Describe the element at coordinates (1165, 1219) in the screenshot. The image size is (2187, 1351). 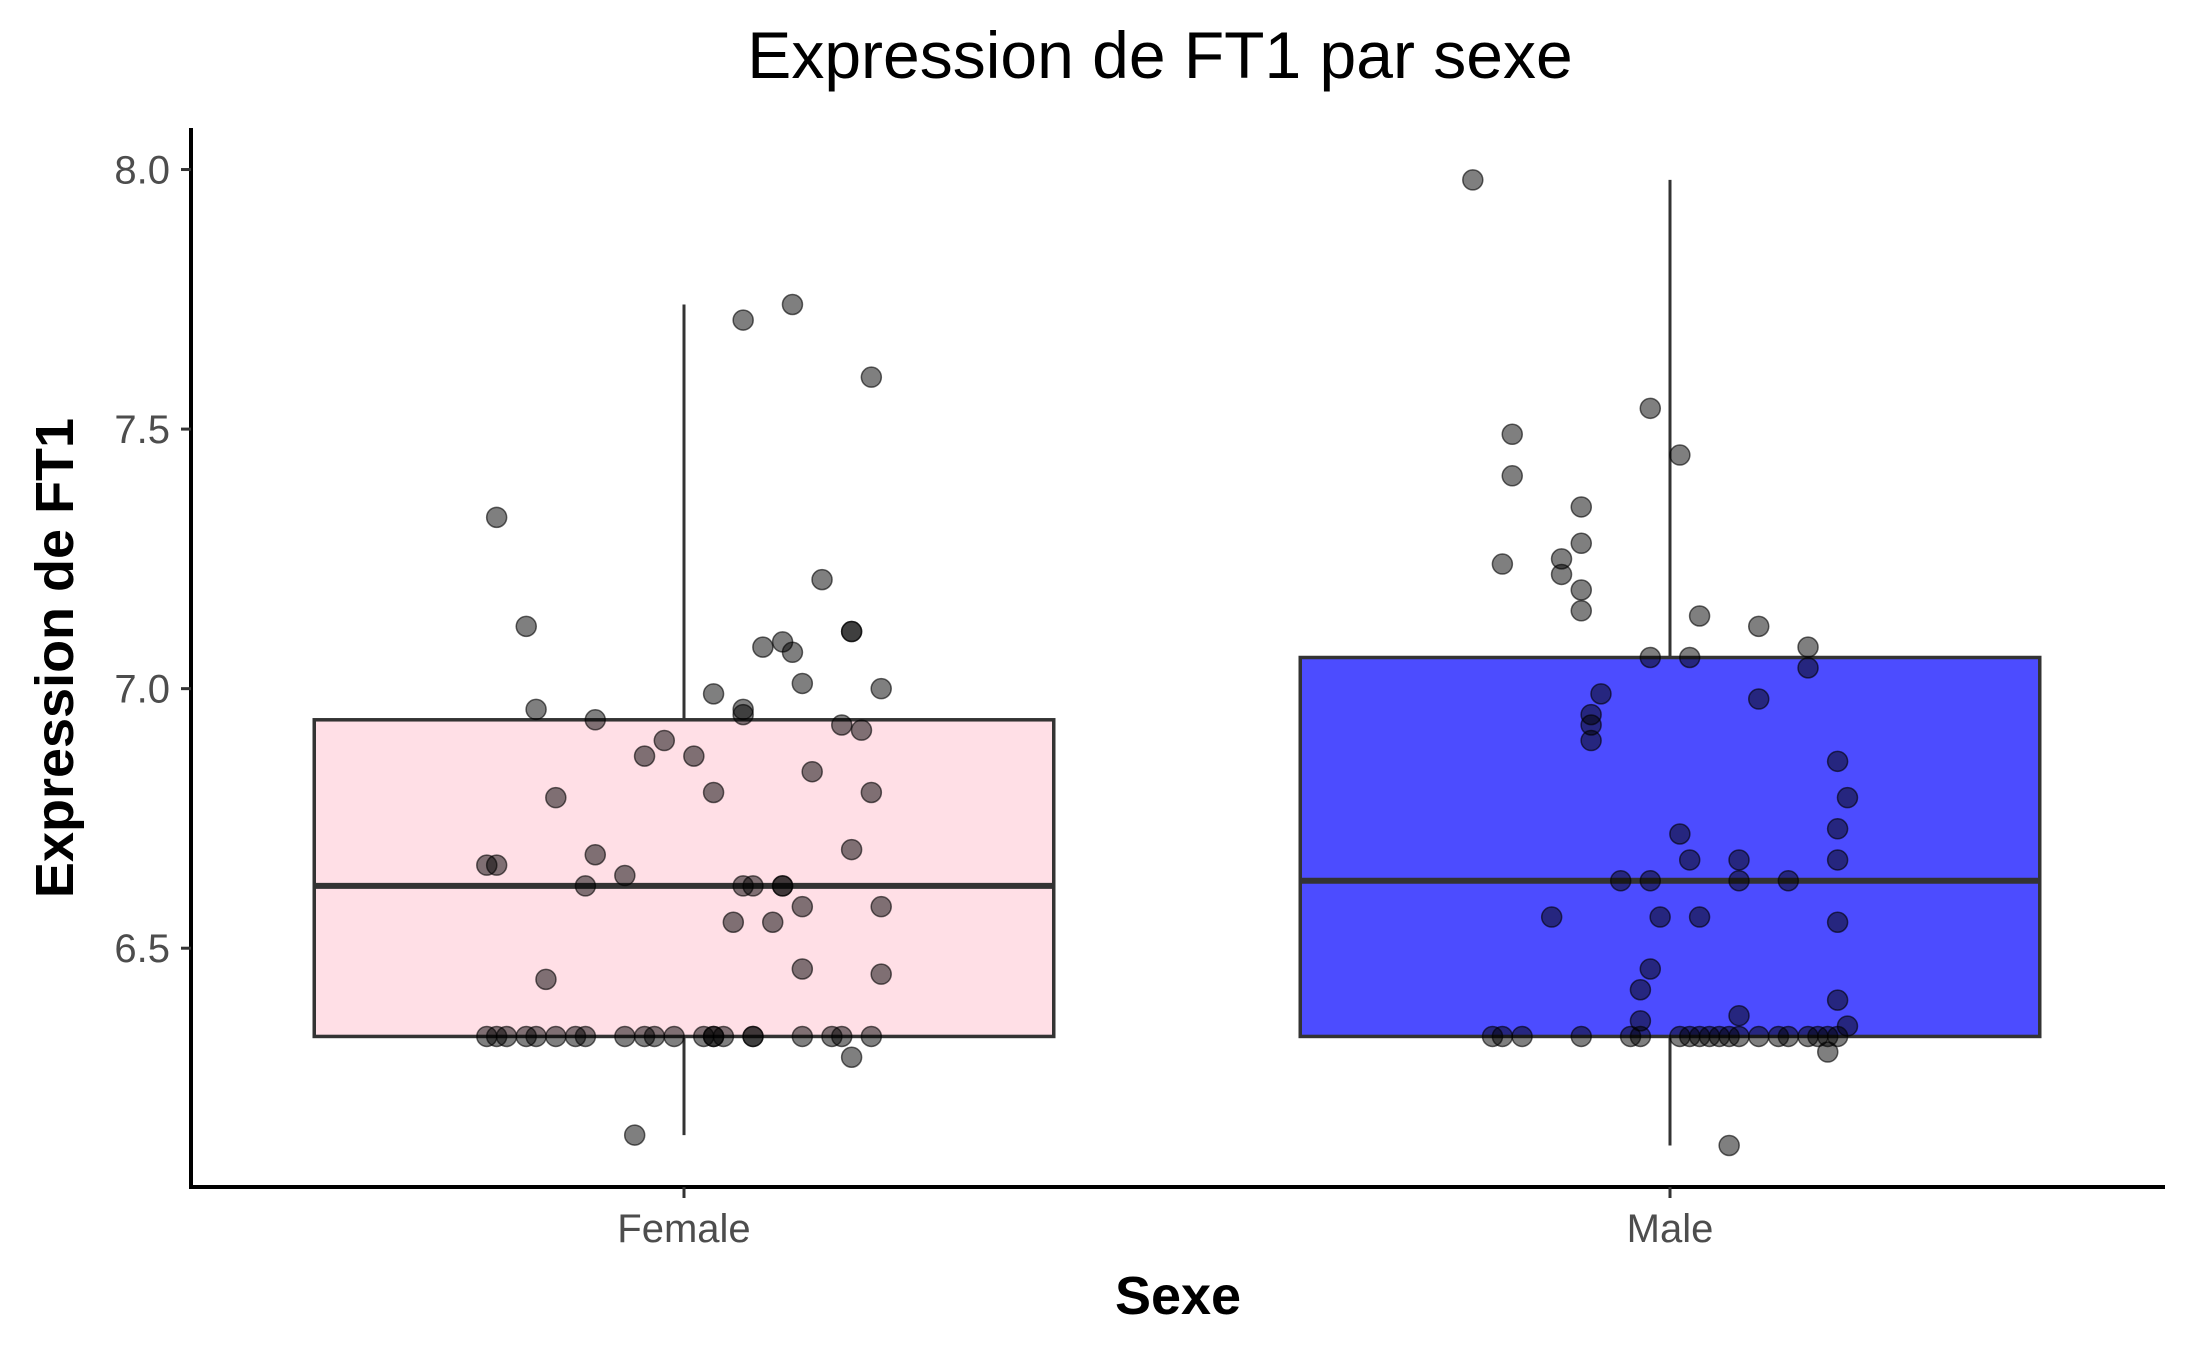
I see `x-axis-ticks: Female Male` at that location.